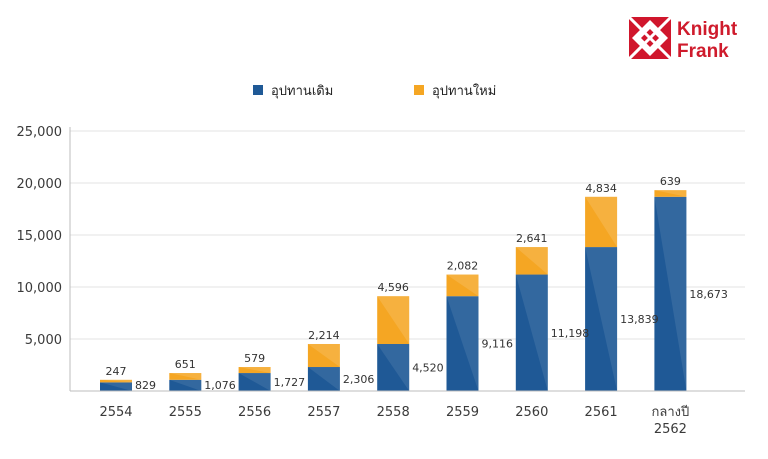 The height and width of the screenshot is (459, 768). What do you see at coordinates (40, 288) in the screenshot?
I see `y-tick-label: 10,000` at bounding box center [40, 288].